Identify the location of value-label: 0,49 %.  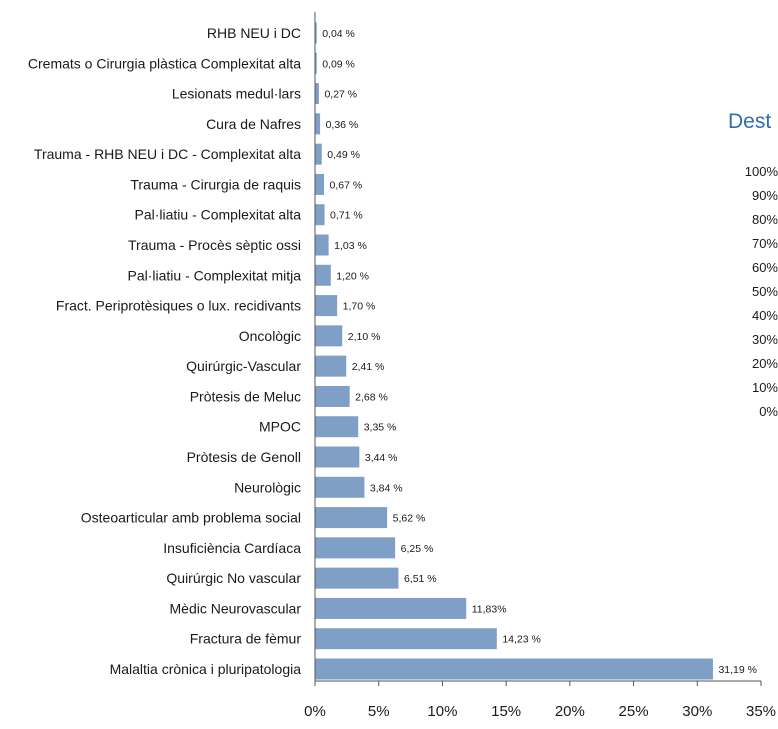
(343, 155).